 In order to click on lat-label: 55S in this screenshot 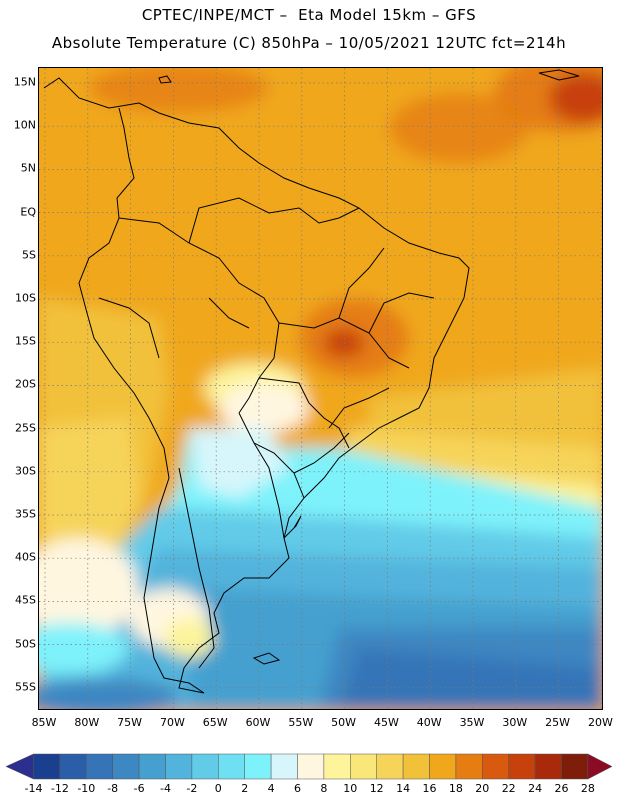, I will do `click(25, 687)`.